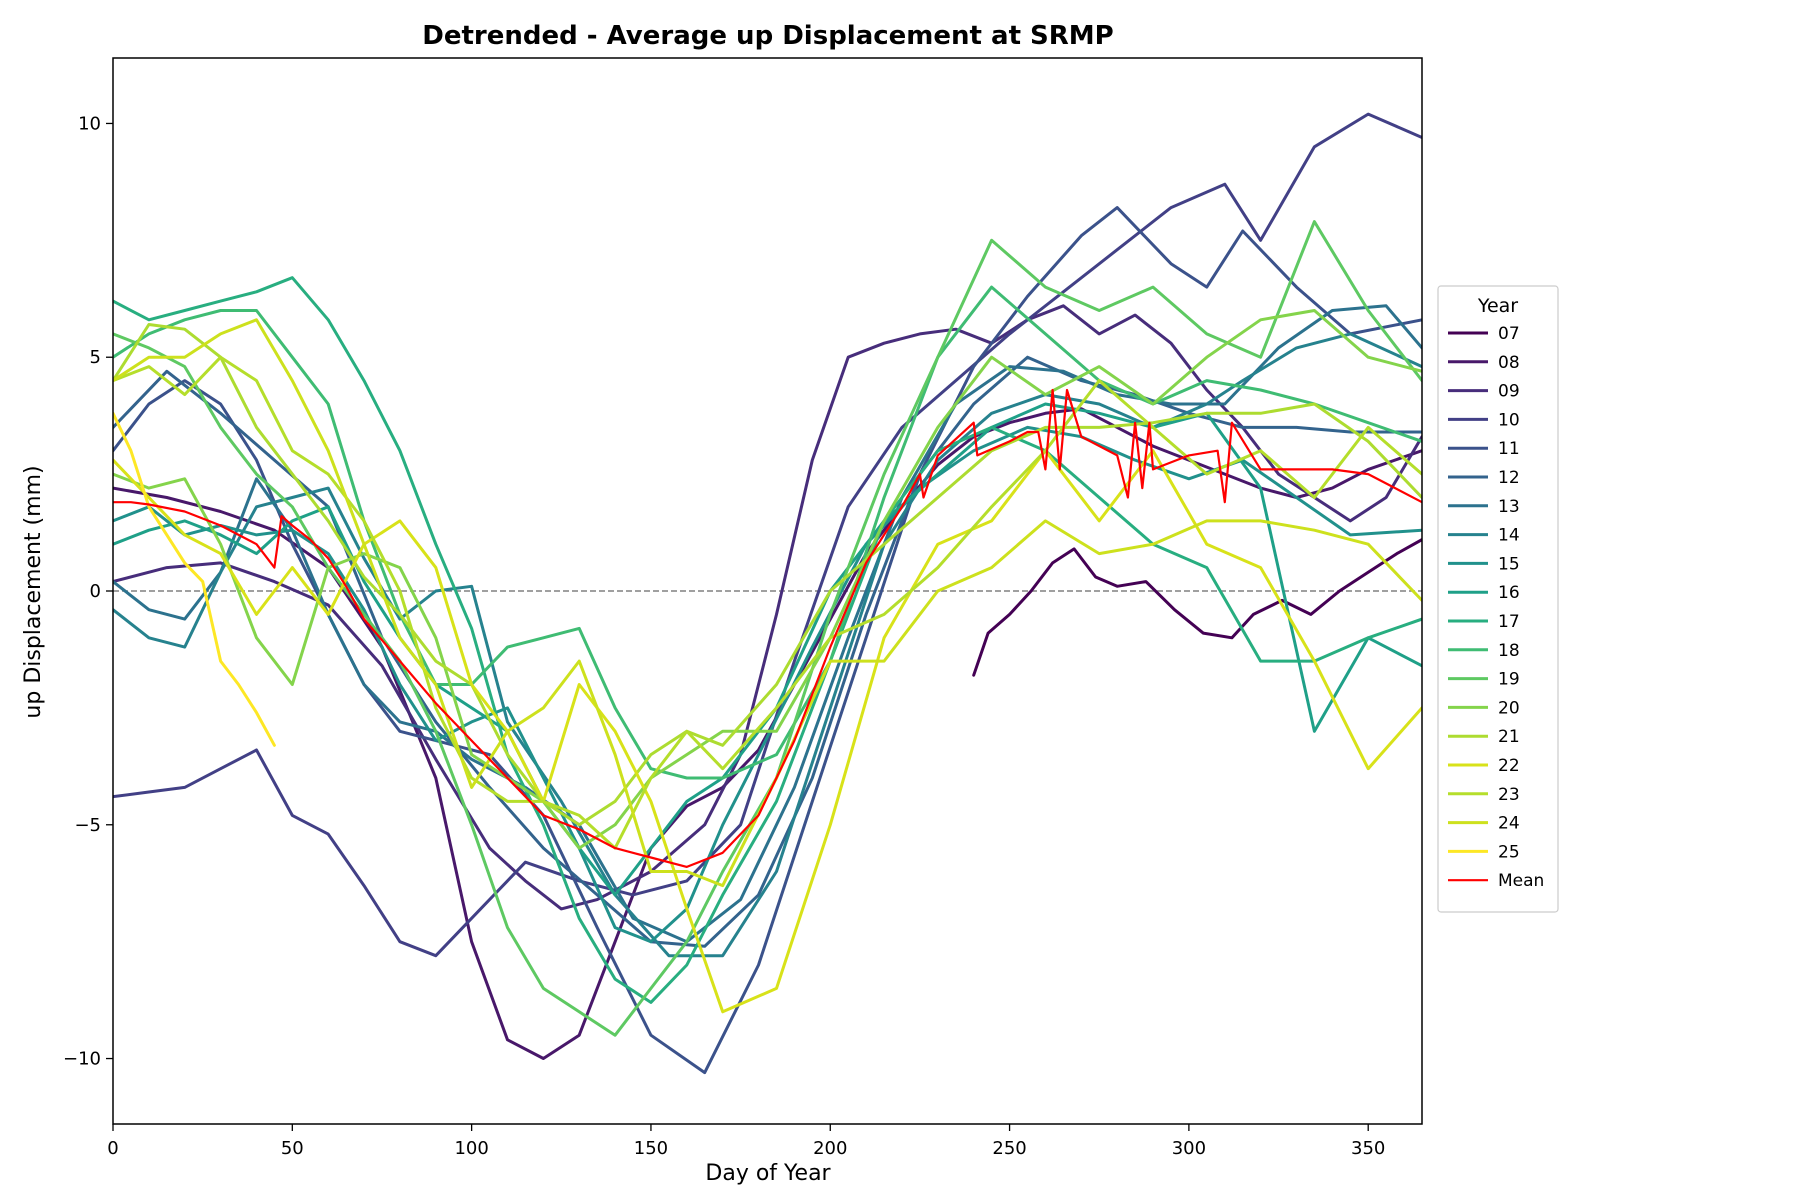 This screenshot has width=1800, height=1204. What do you see at coordinates (292, 1148) in the screenshot?
I see `x-tick-label: 50` at bounding box center [292, 1148].